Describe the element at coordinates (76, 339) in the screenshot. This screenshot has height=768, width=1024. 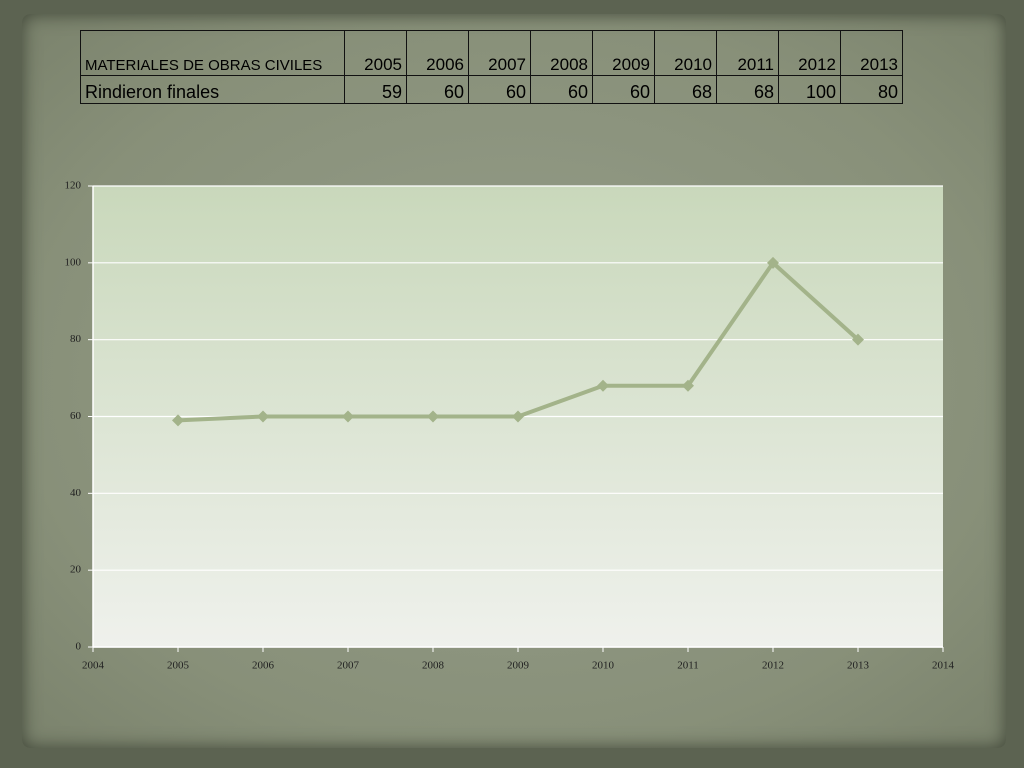
I see `y-tick-label: 80` at that location.